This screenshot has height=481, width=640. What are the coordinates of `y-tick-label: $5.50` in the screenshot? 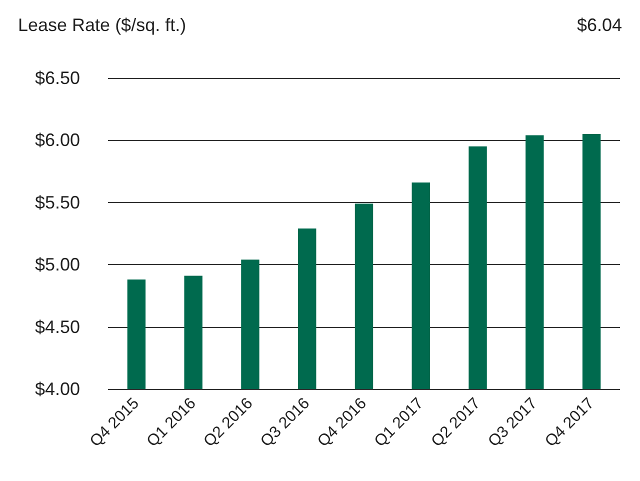 It's located at (57, 202).